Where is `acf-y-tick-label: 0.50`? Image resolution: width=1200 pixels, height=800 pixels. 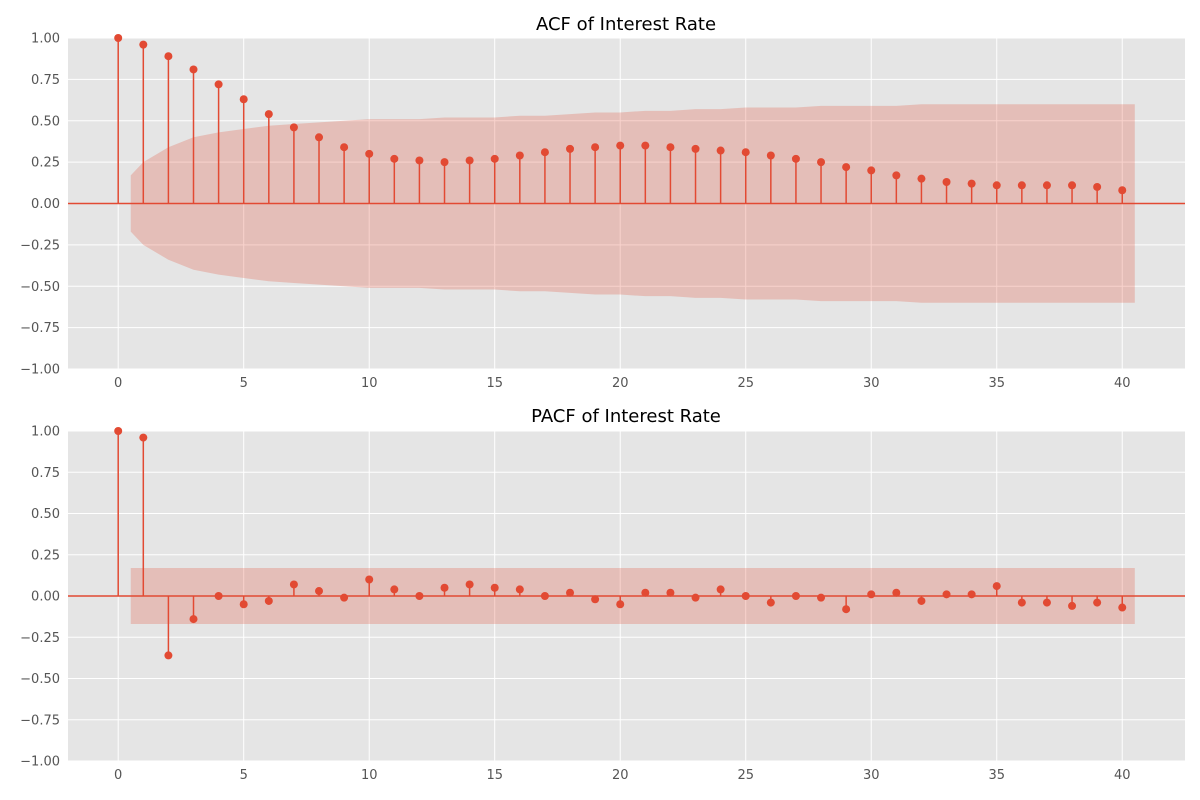 acf-y-tick-label: 0.50 is located at coordinates (45, 121).